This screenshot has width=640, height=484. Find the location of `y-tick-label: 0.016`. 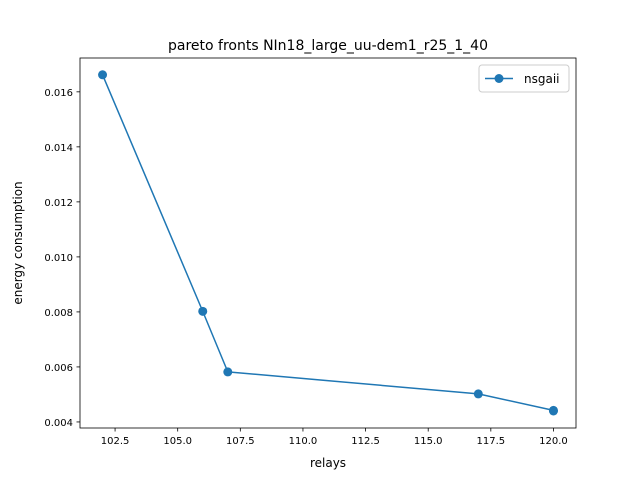

y-tick-label: 0.016 is located at coordinates (58, 93).